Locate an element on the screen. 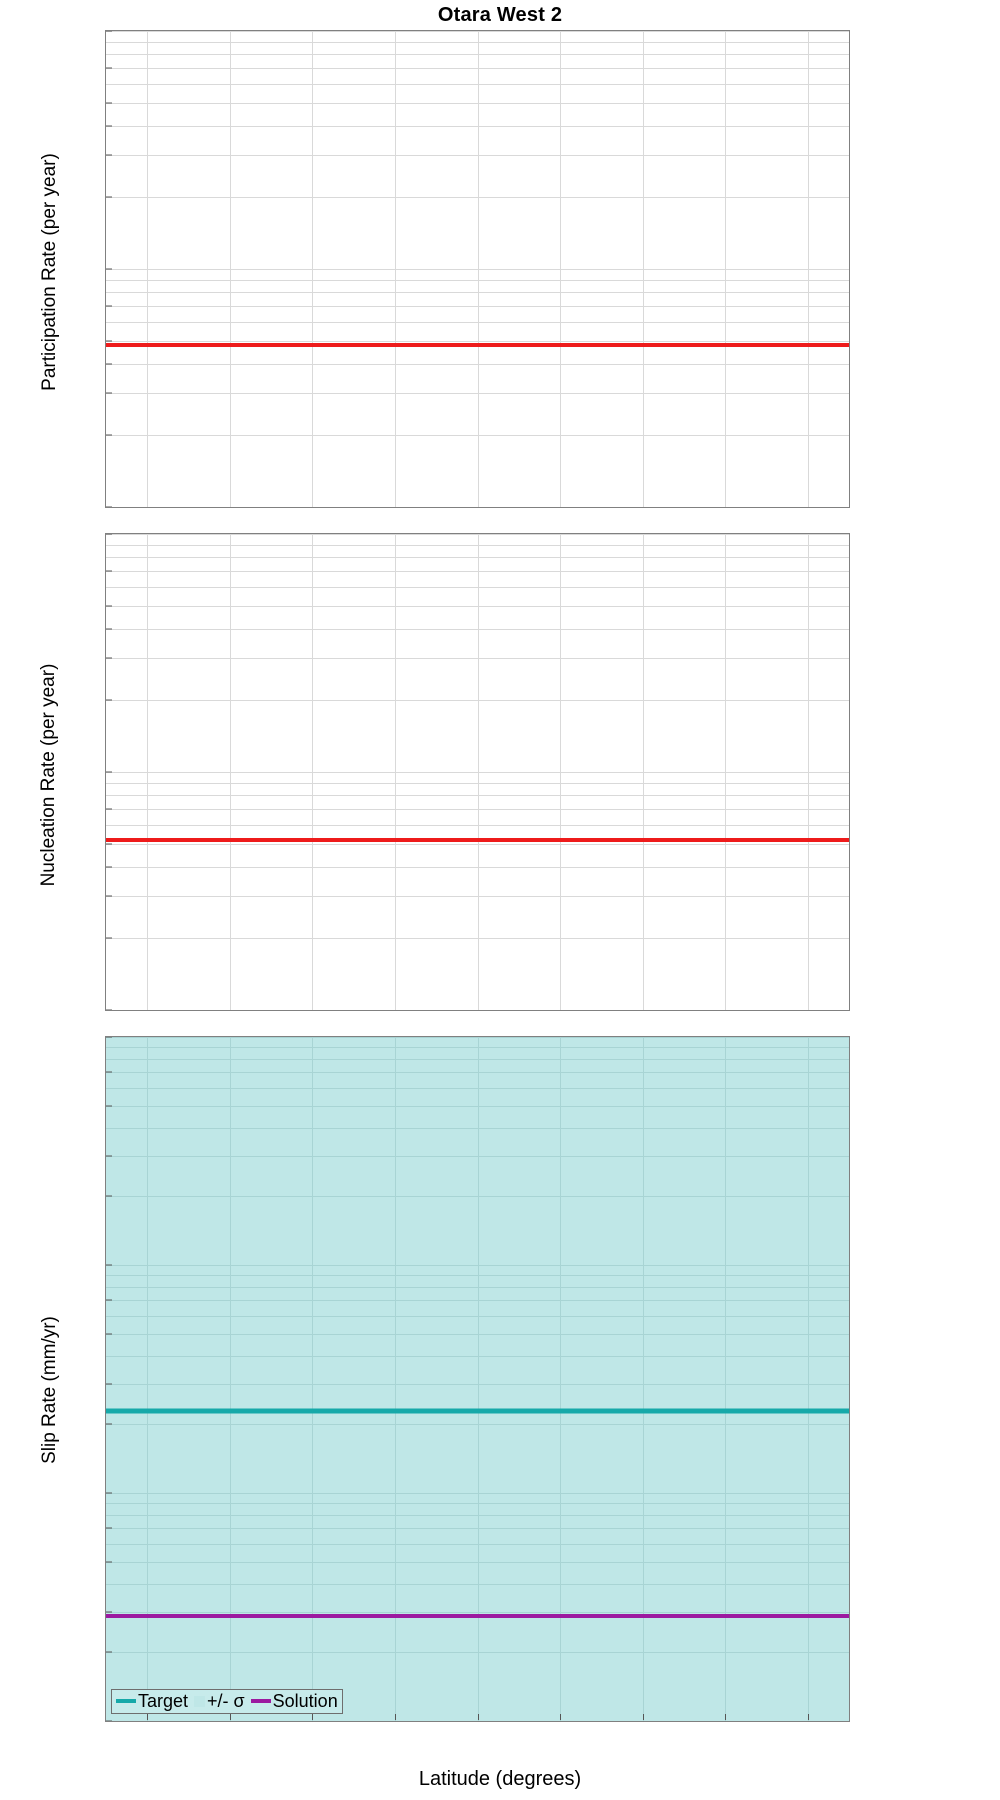  legend-entry: +/- σ is located at coordinates (222, 1701).